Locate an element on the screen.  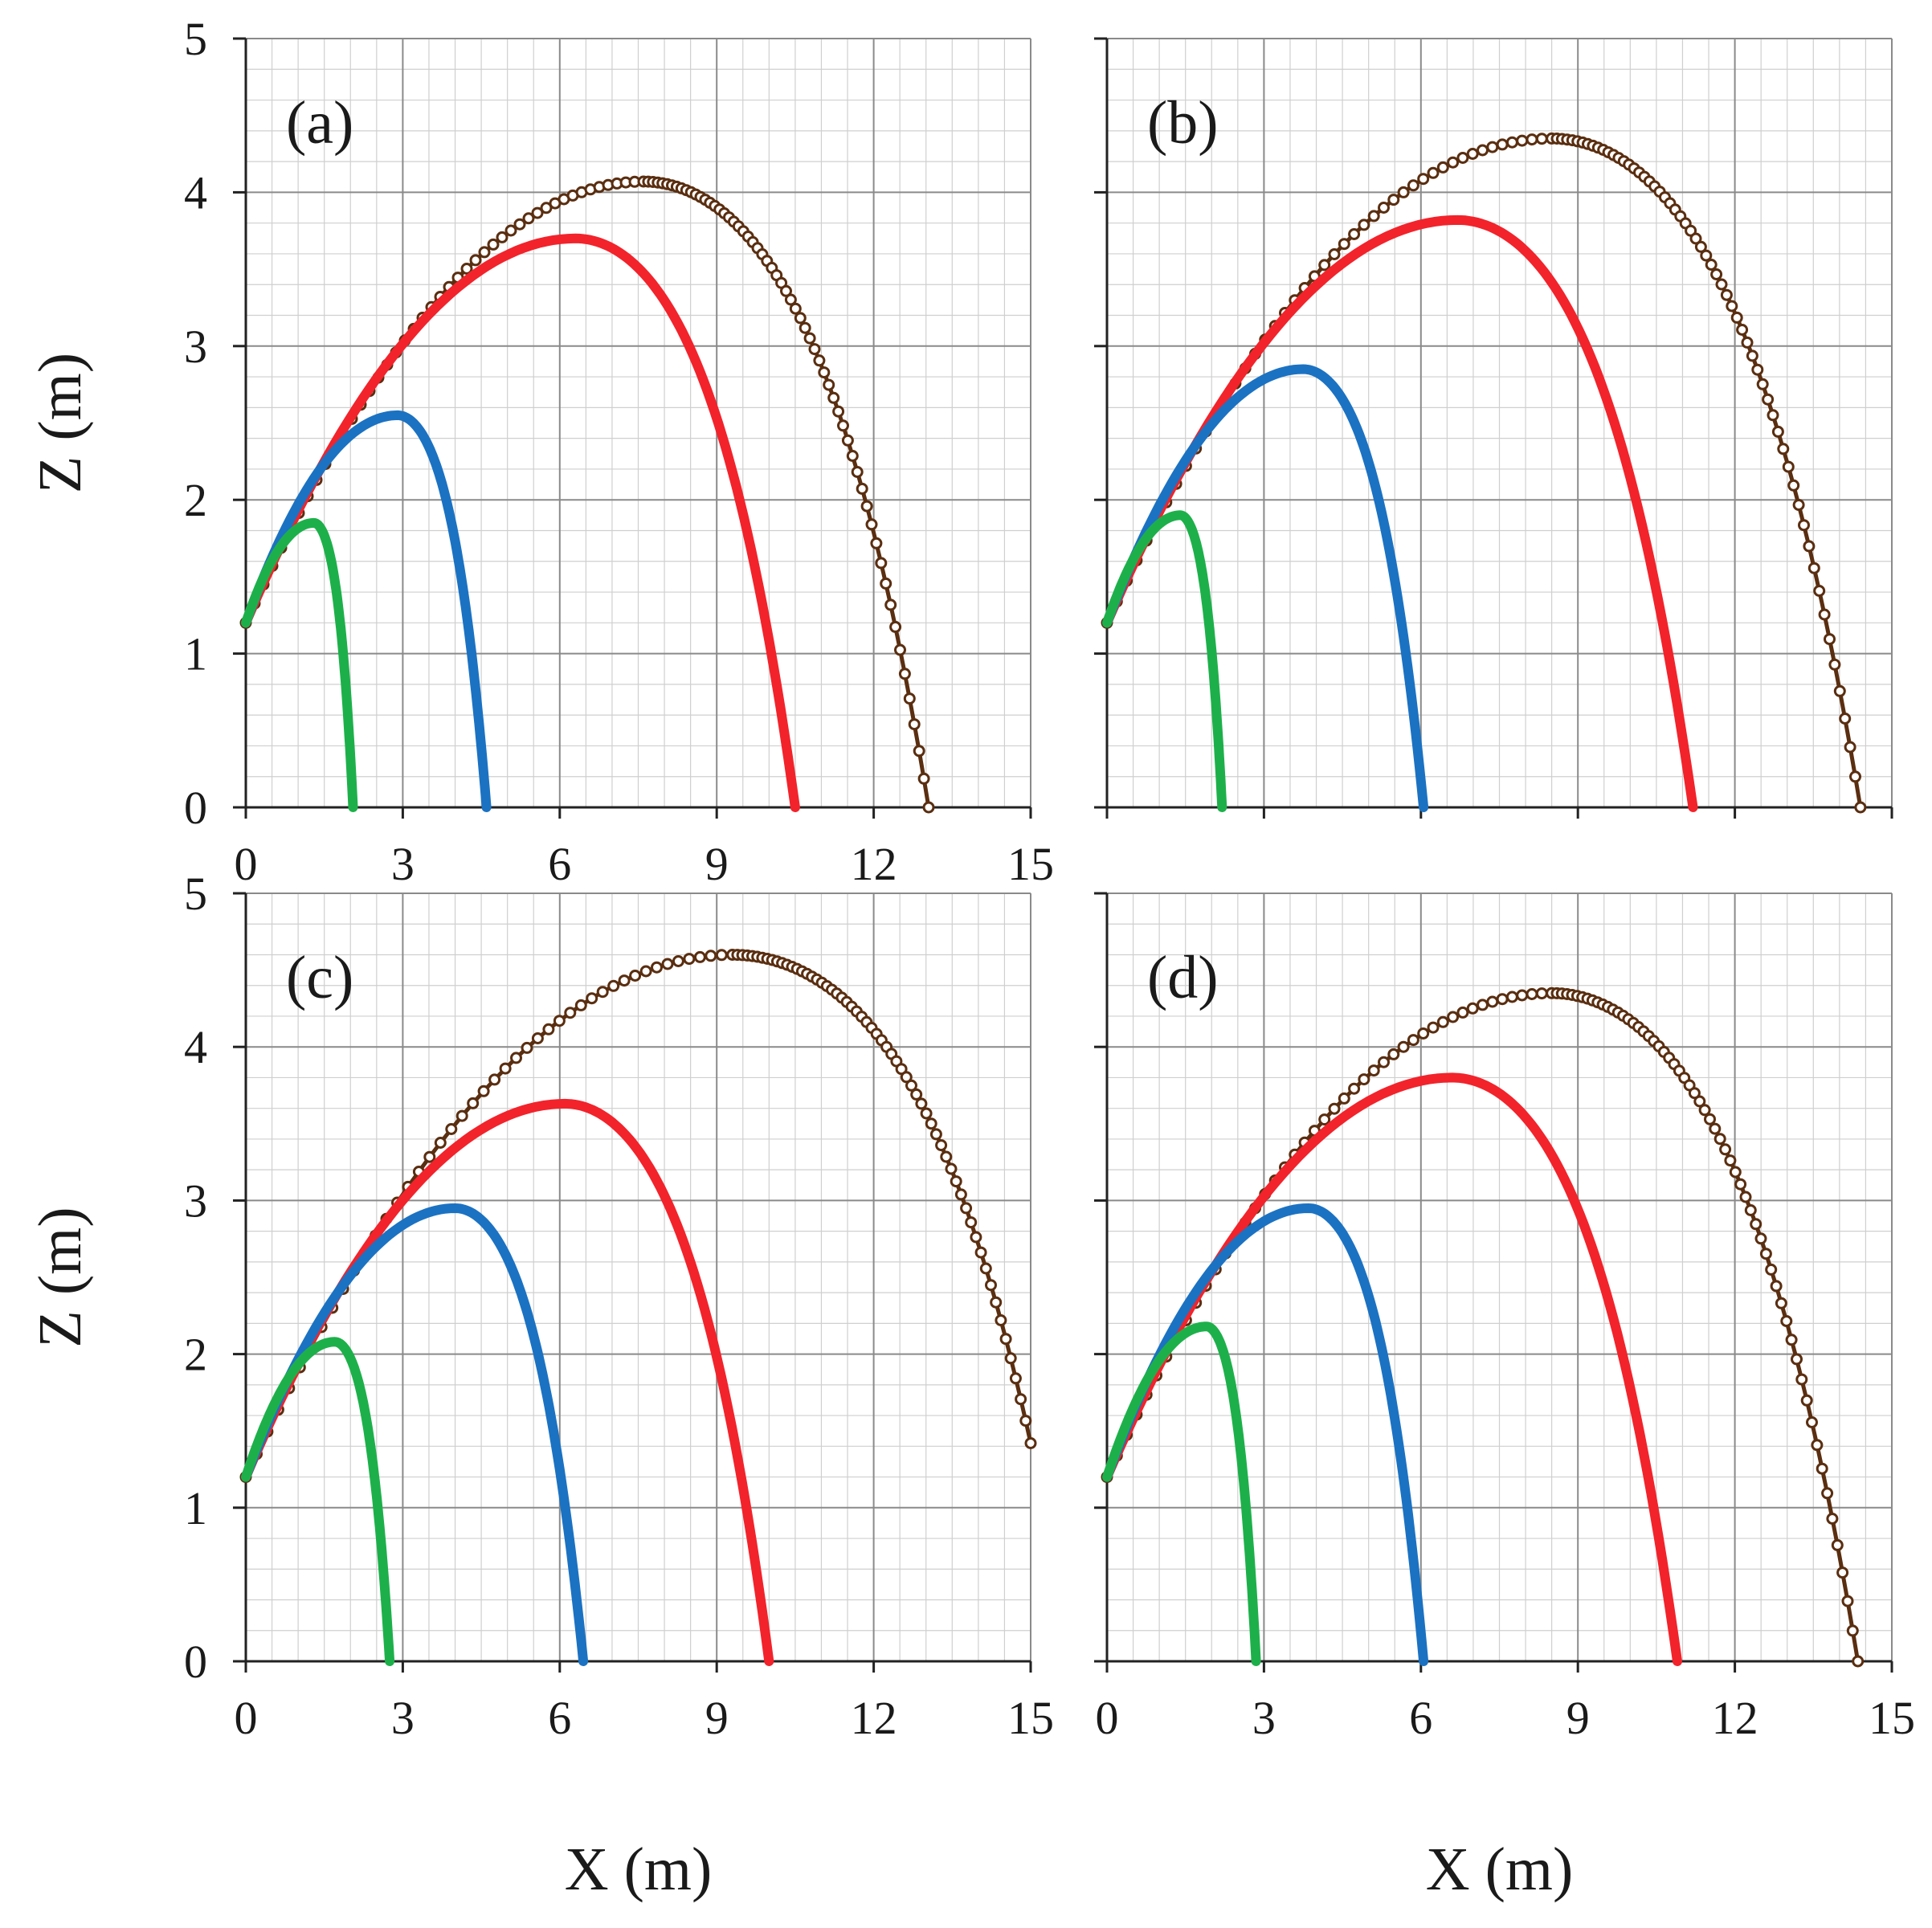
y-tick-label: 3 is located at coordinates (195, 347).